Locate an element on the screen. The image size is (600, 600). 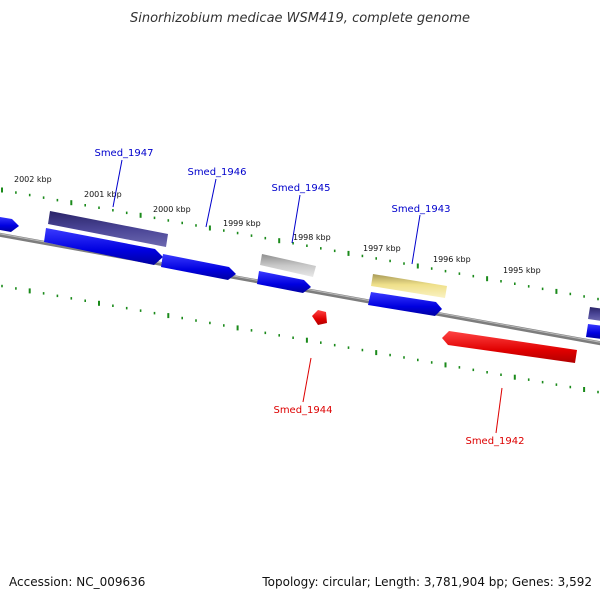
feature-smed-1947 is located at coordinates (108, 229).